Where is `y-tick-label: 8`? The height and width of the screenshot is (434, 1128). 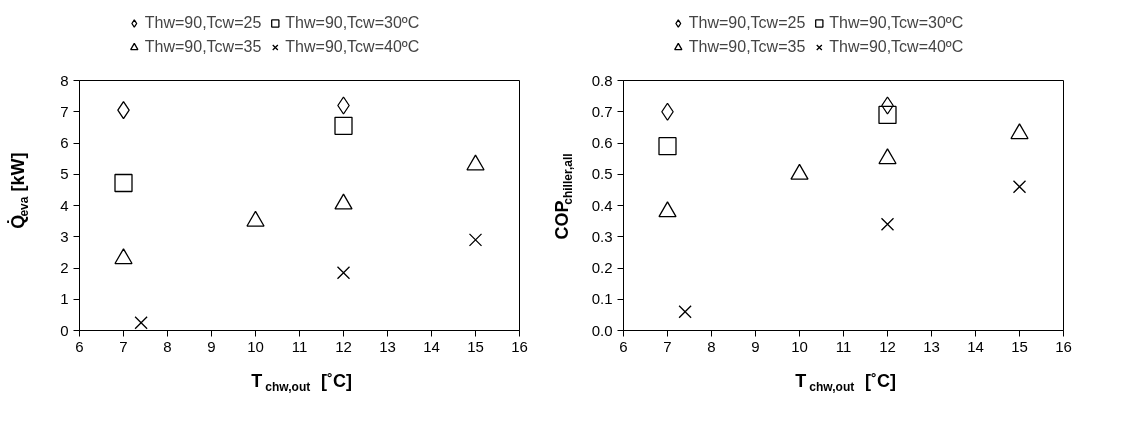 y-tick-label: 8 is located at coordinates (64, 80).